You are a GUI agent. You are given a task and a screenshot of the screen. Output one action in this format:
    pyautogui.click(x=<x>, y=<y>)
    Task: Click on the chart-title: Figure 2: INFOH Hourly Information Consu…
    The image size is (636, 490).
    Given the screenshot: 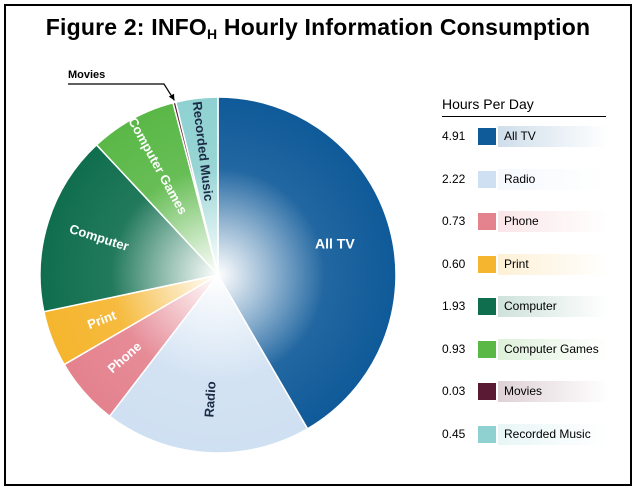 What is the action you would take?
    pyautogui.click(x=318, y=28)
    